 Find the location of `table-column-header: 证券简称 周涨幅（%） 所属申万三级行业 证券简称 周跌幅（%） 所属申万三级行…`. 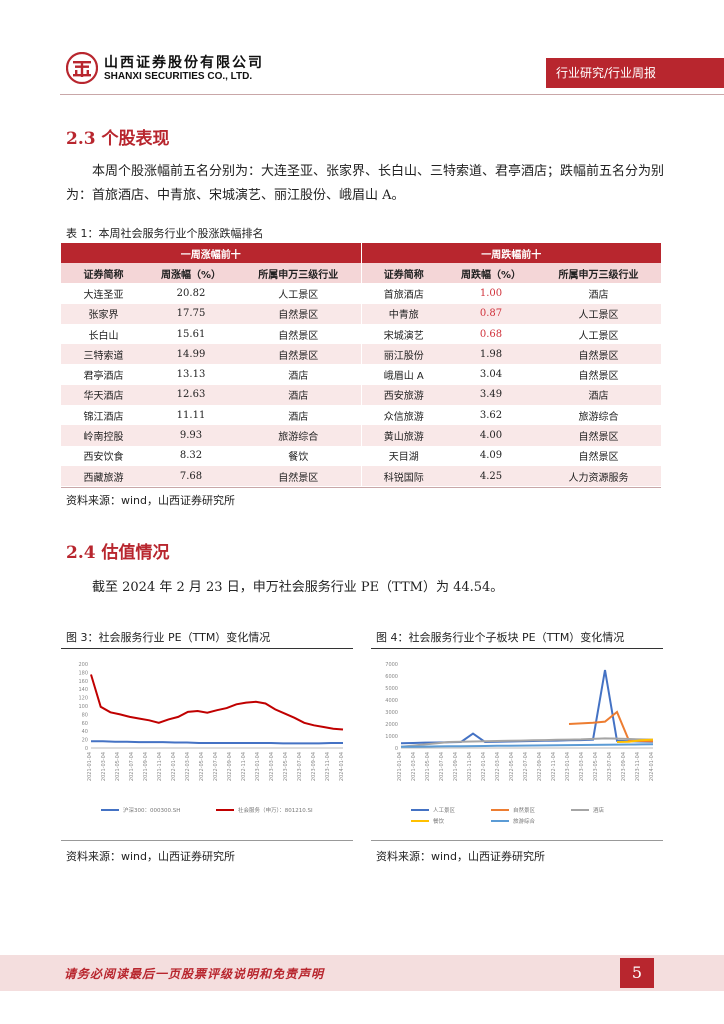

table-column-header: 证券简称 周涨幅（%） 所属申万三级行业 证券简称 周跌幅（%） 所属申万三级行… is located at coordinates (361, 273).